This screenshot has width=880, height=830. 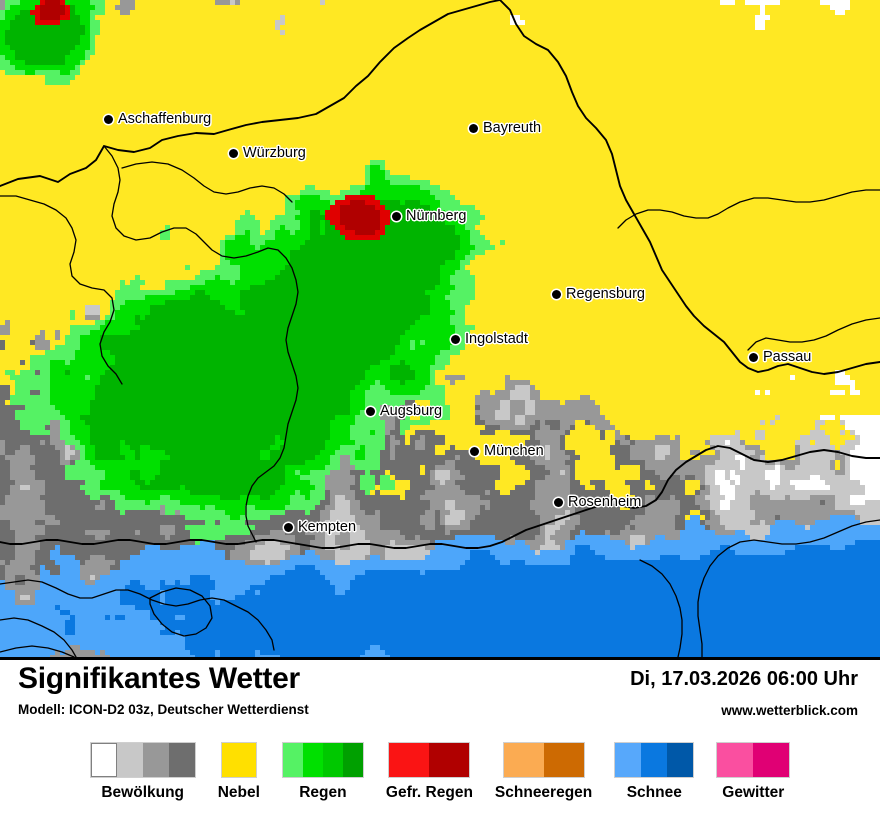 I want to click on city-label: Kempten, so click(x=327, y=527).